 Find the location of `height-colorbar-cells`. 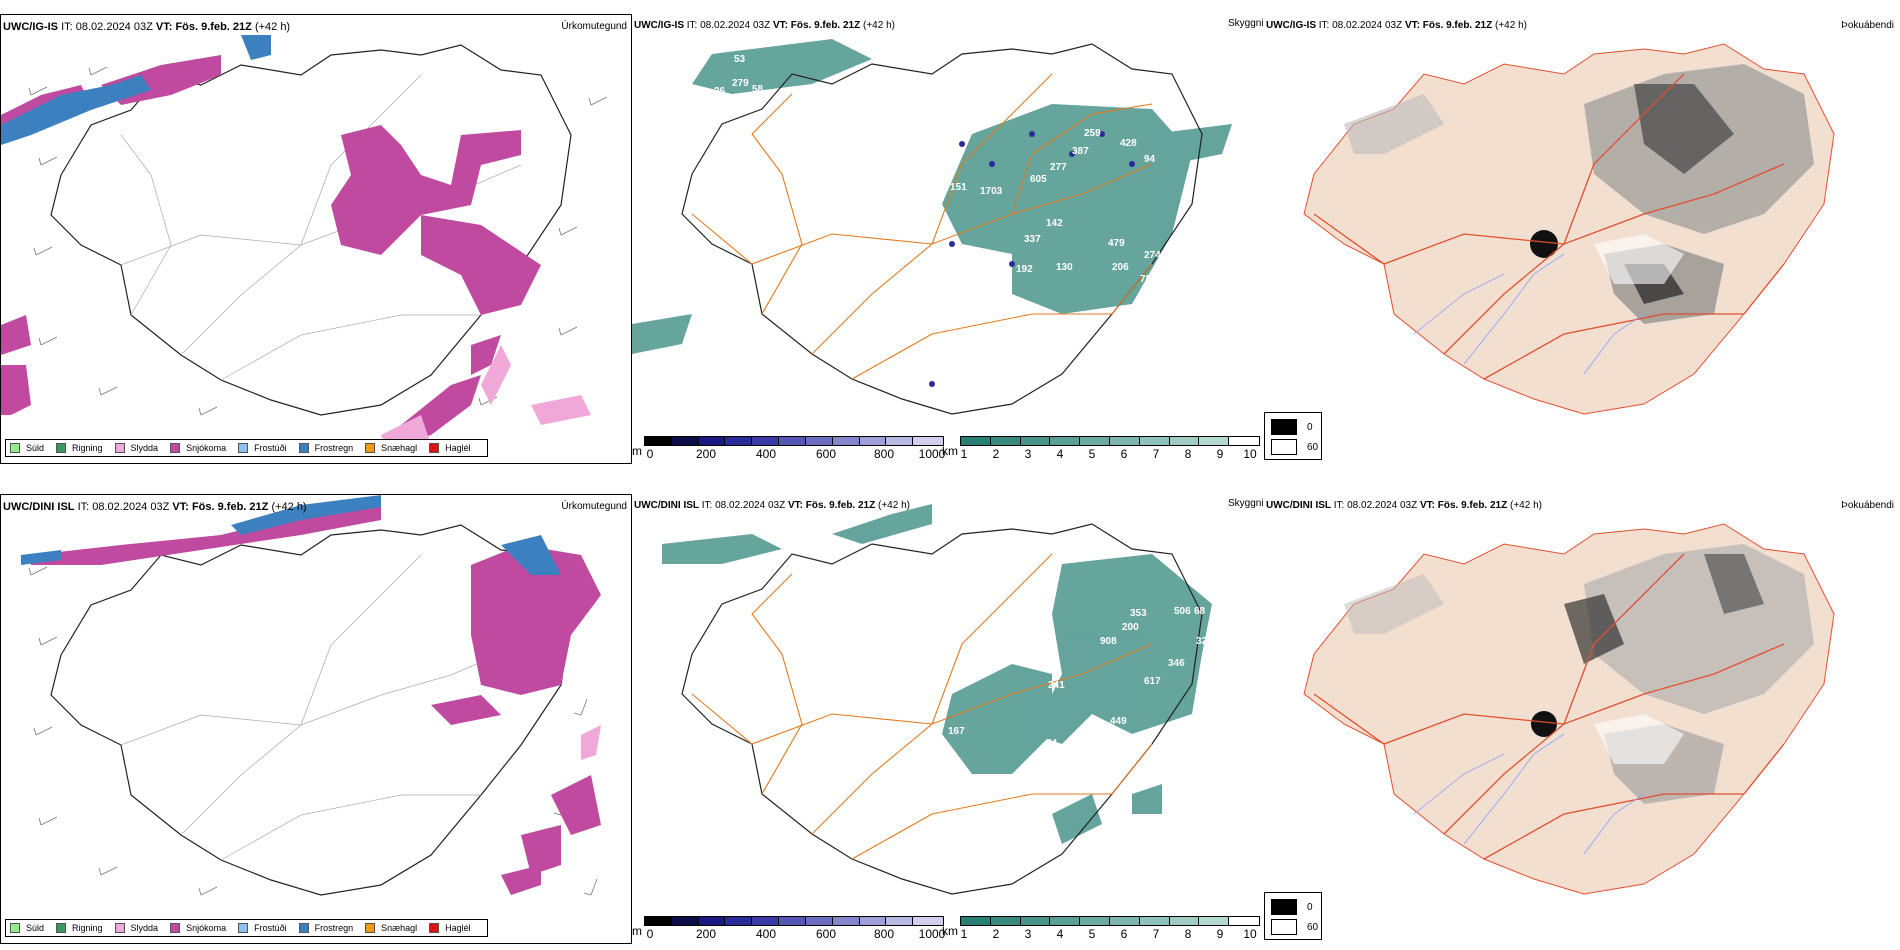

height-colorbar-cells is located at coordinates (794, 441).